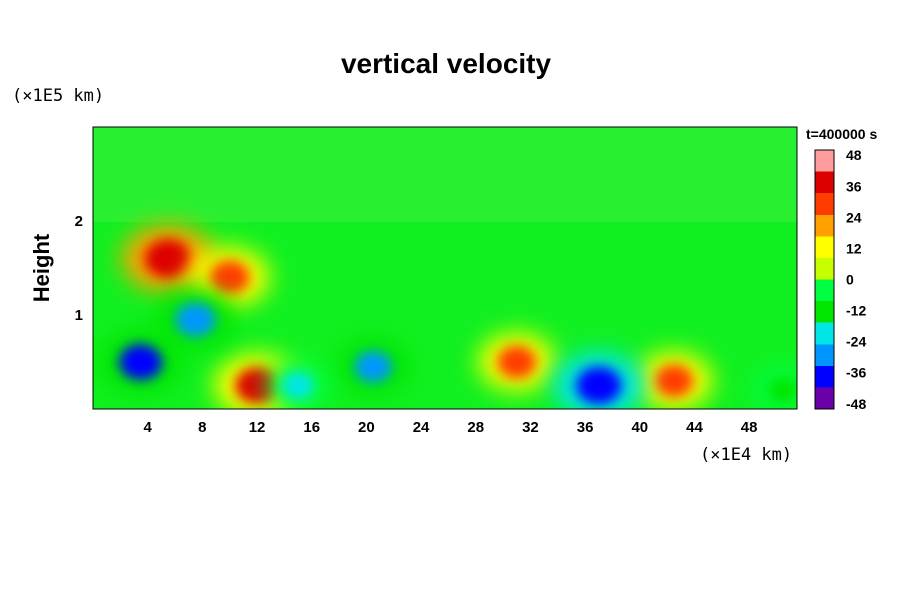 The width and height of the screenshot is (900, 600). Describe the element at coordinates (840, 279) in the screenshot. I see `colorbar: 48 36 24 12 0 -12 -24 -36 -48` at that location.